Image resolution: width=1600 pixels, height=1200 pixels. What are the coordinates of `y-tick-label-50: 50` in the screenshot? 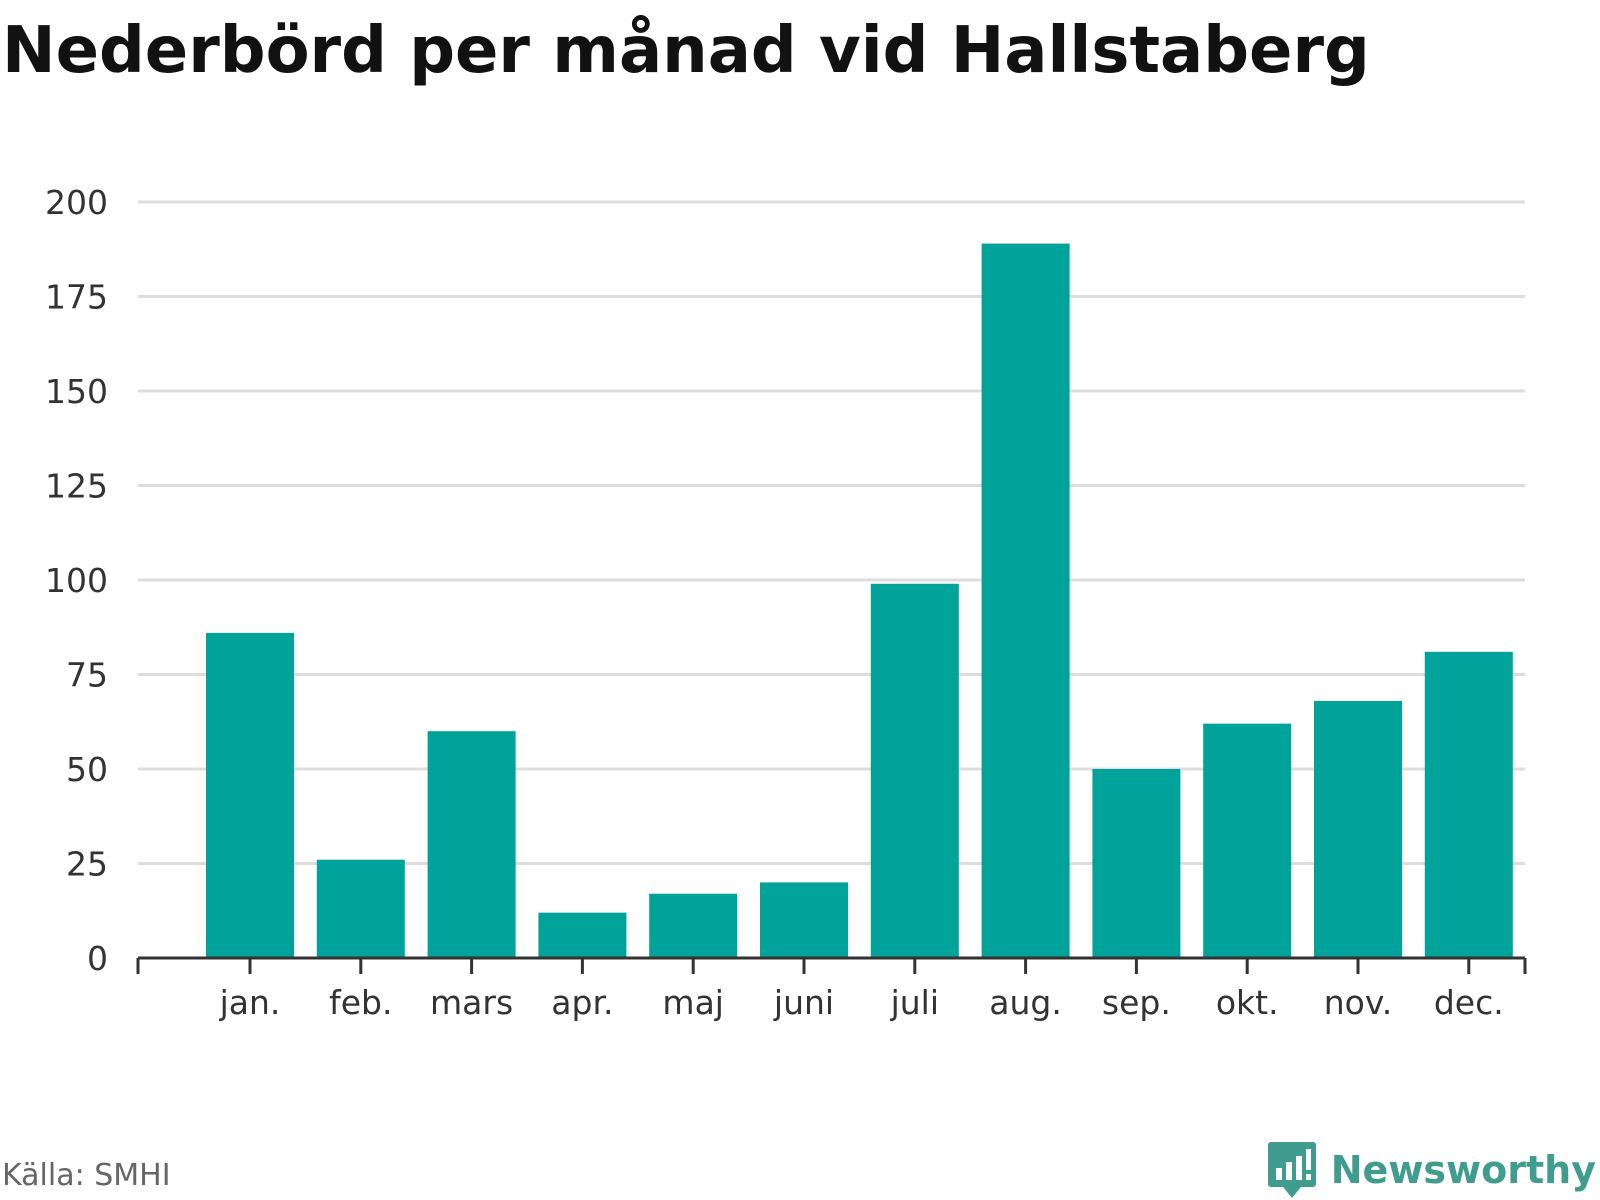 It's located at (87, 769).